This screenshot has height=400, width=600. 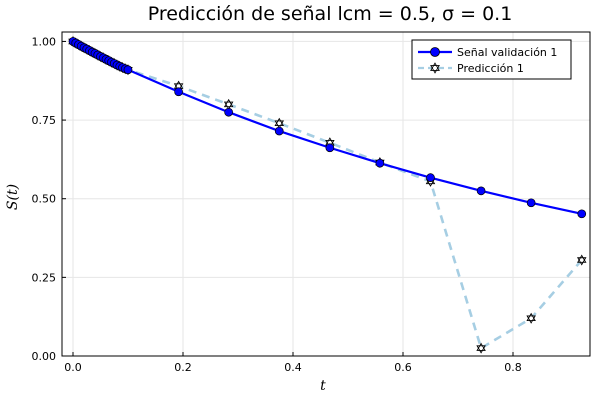 I want to click on legend-swatch-marker-signal, so click(x=435, y=52).